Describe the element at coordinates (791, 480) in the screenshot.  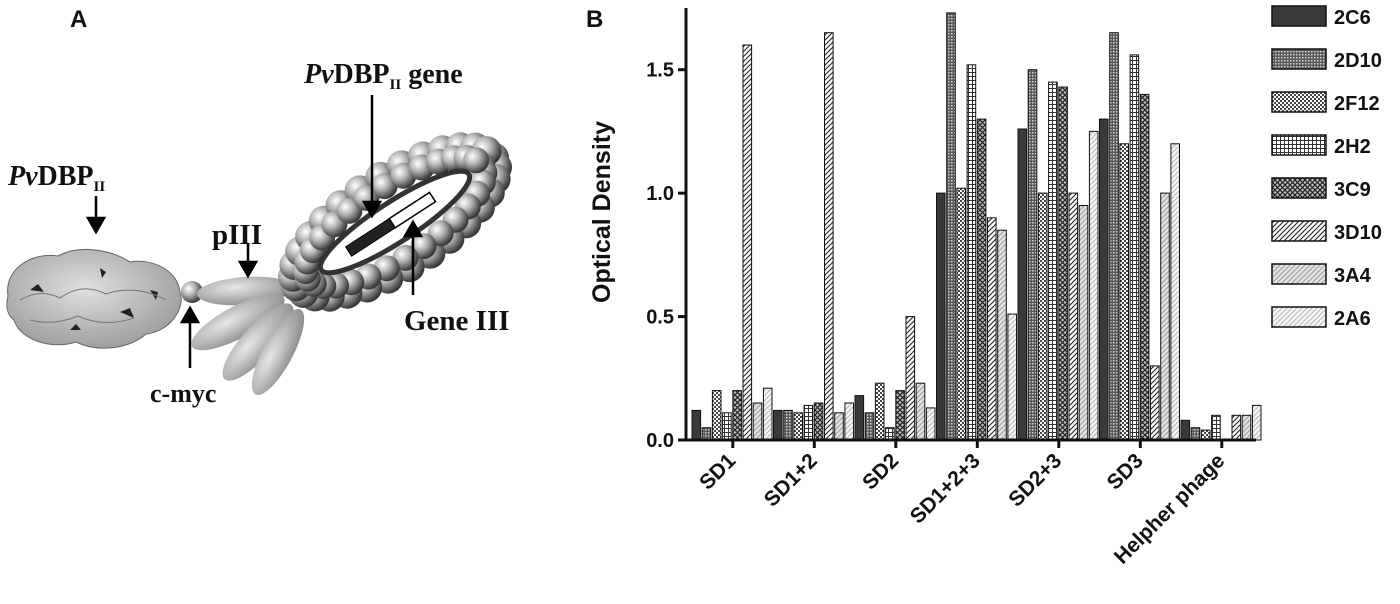
I see `x-category-label: SD1+2` at that location.